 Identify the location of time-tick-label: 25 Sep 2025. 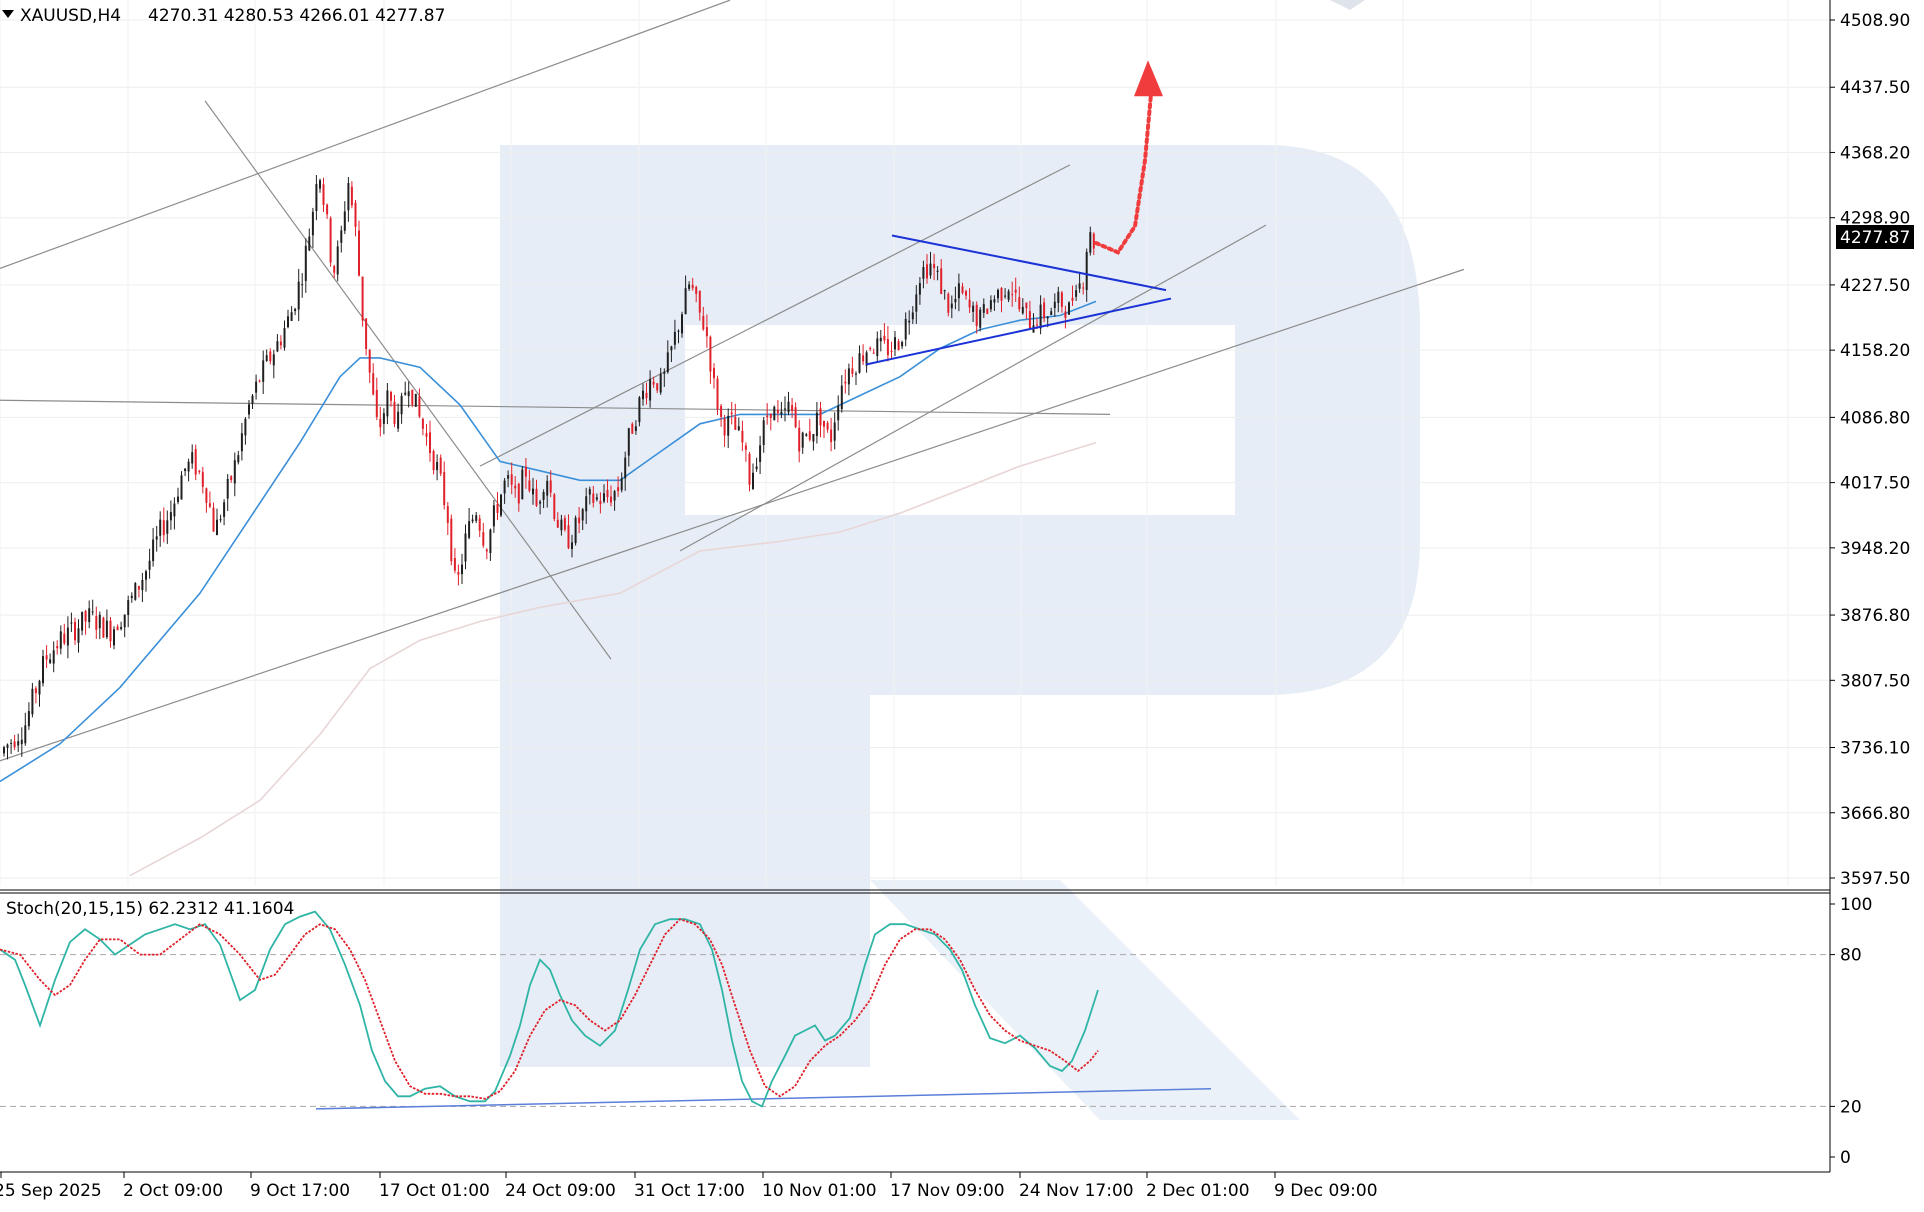
(51, 1191).